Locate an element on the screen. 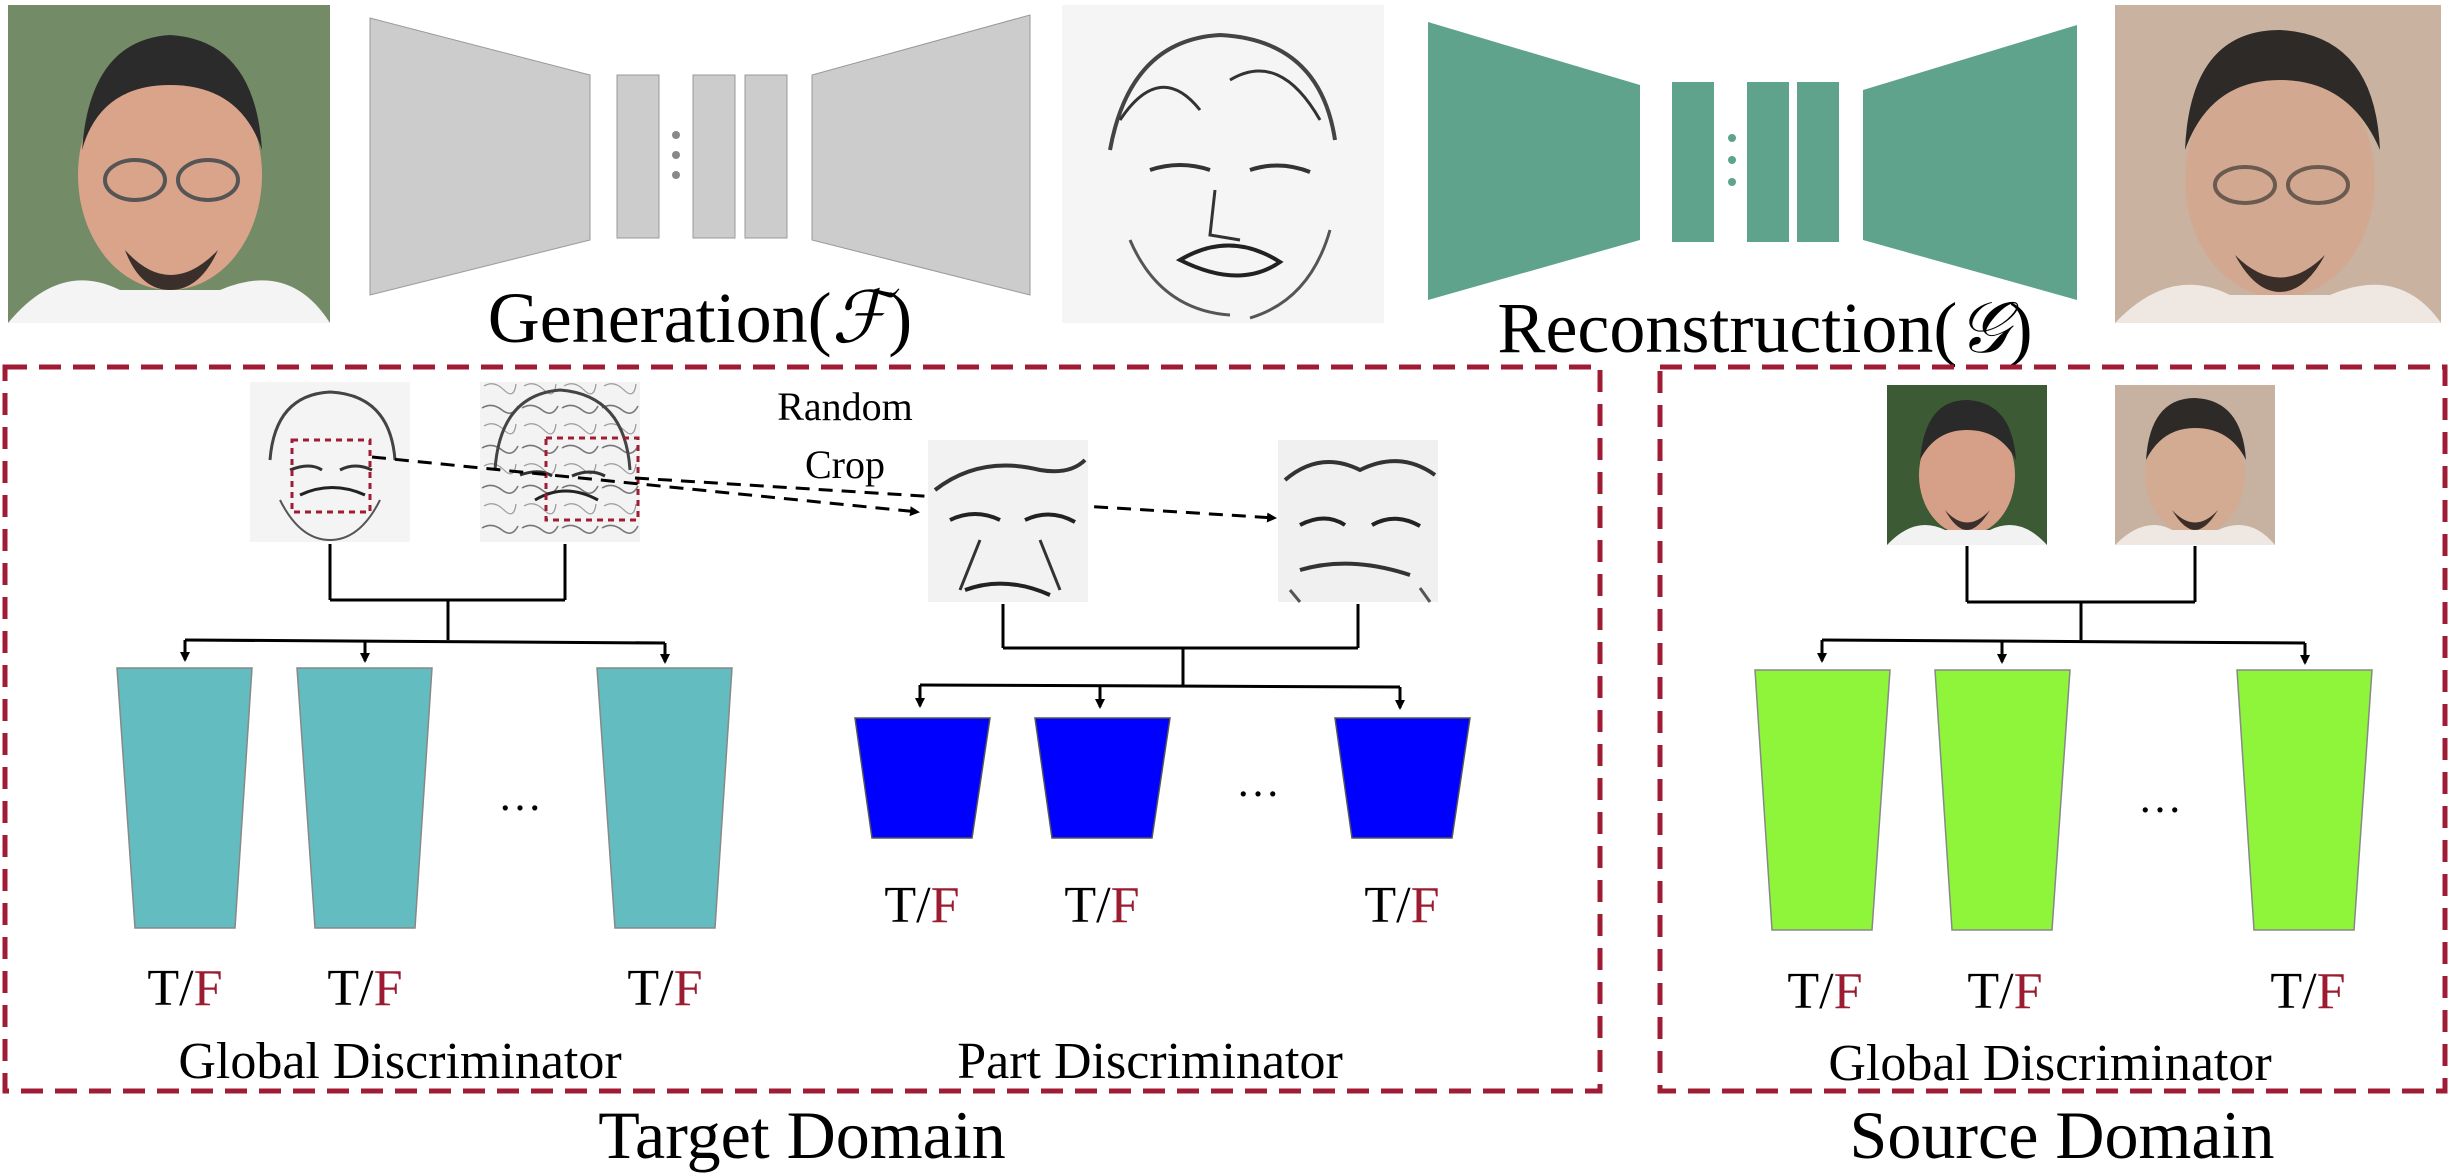  source-domain-label: Source Domain is located at coordinates (2062, 1135).